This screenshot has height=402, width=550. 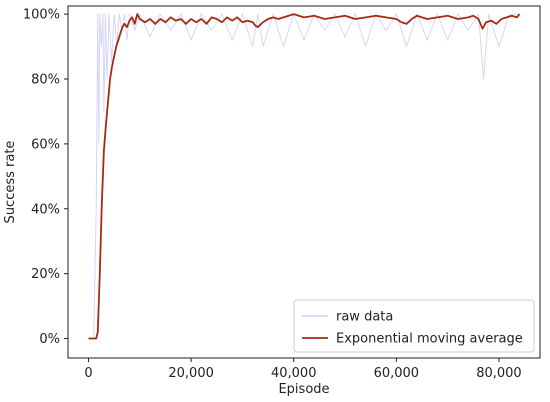 What do you see at coordinates (88, 373) in the screenshot?
I see `x-tick-label: 0` at bounding box center [88, 373].